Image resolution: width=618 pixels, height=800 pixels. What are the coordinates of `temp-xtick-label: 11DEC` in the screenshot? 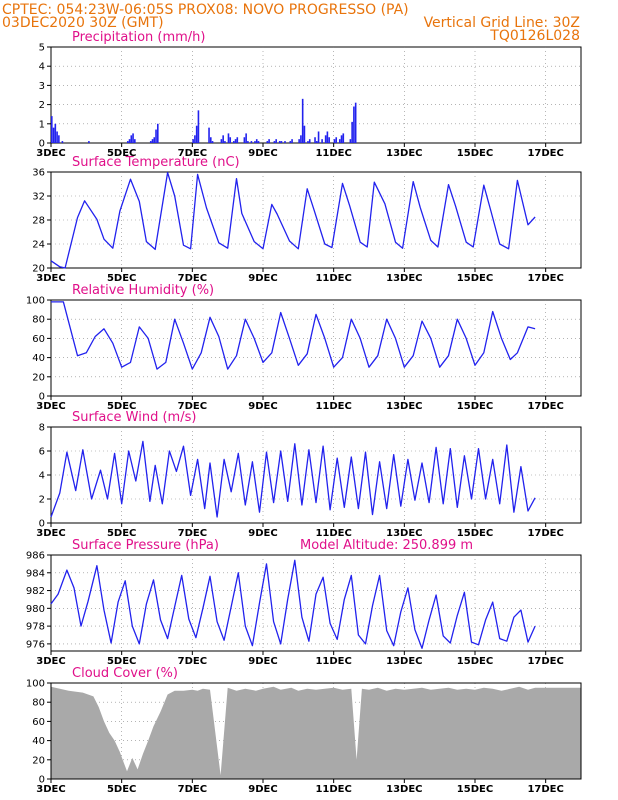 It's located at (333, 278).